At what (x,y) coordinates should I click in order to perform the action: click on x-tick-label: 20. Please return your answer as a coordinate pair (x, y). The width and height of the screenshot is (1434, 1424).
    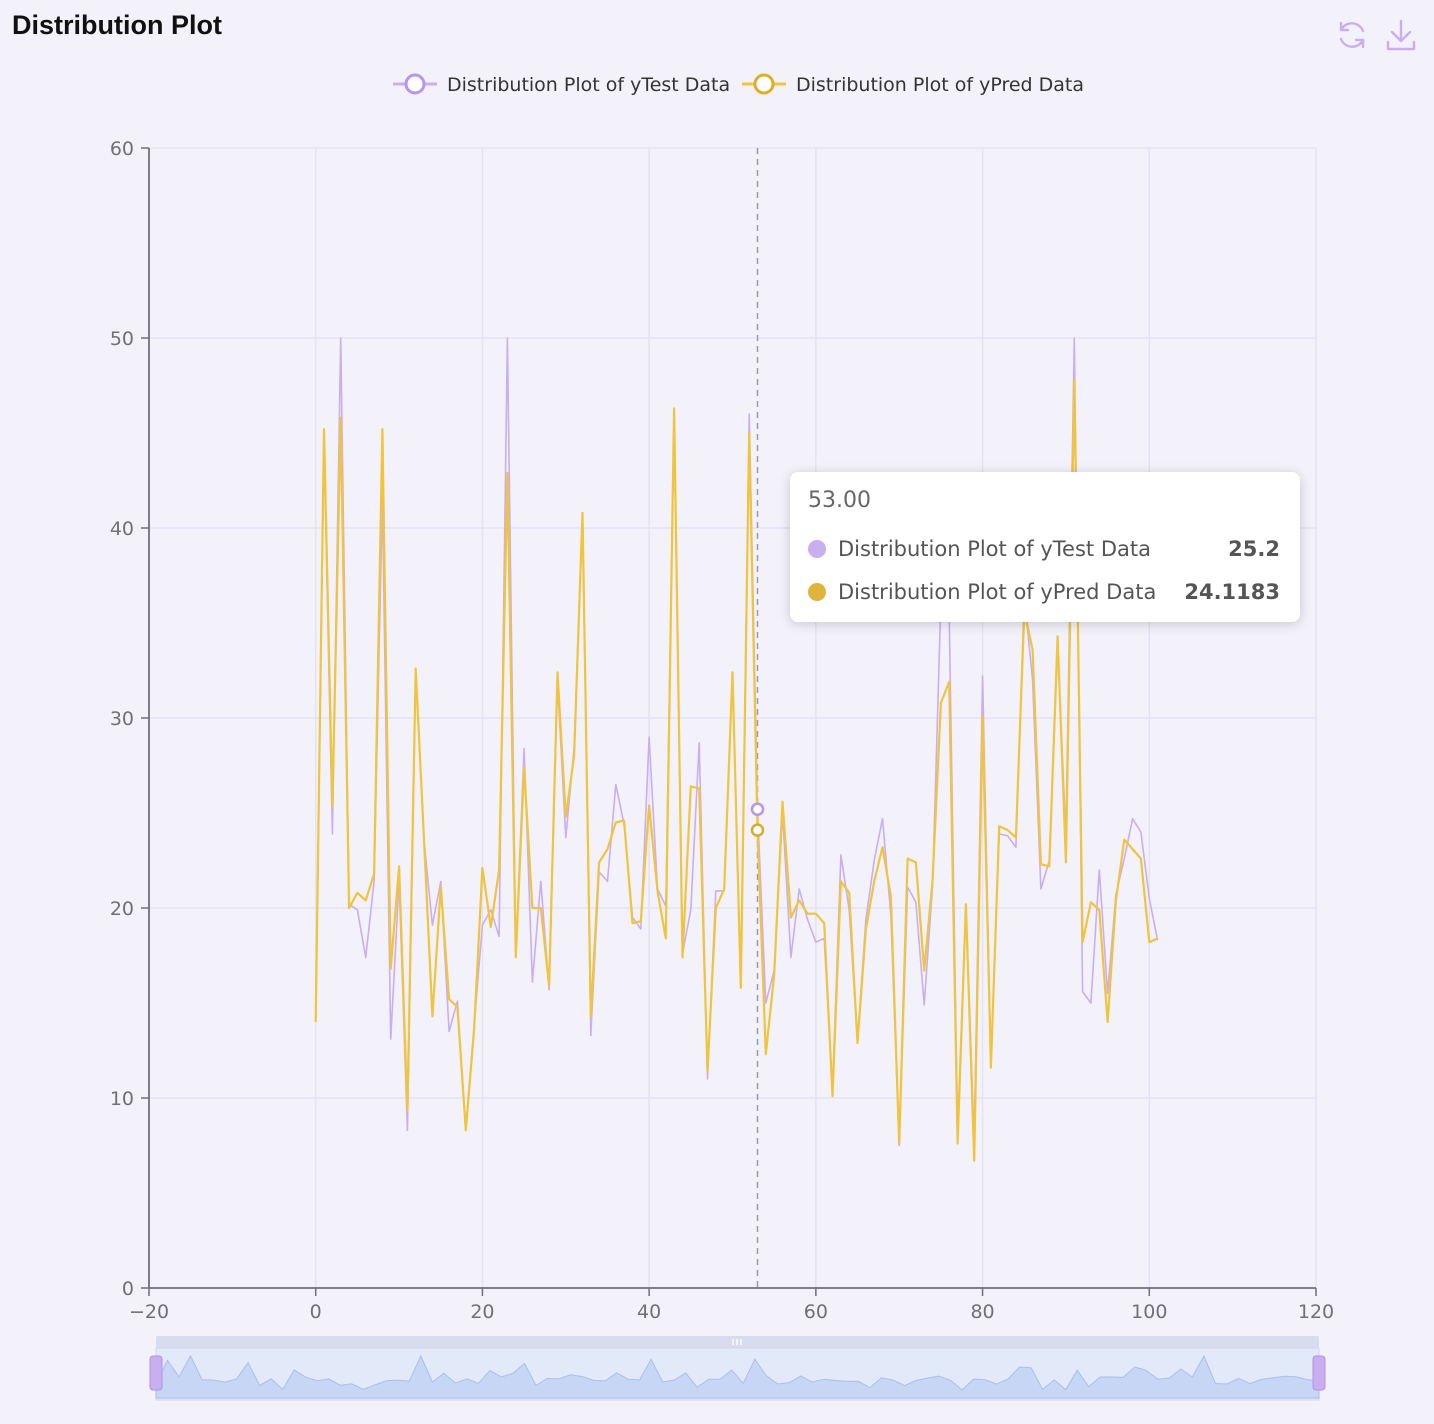
    Looking at the image, I should click on (482, 1312).